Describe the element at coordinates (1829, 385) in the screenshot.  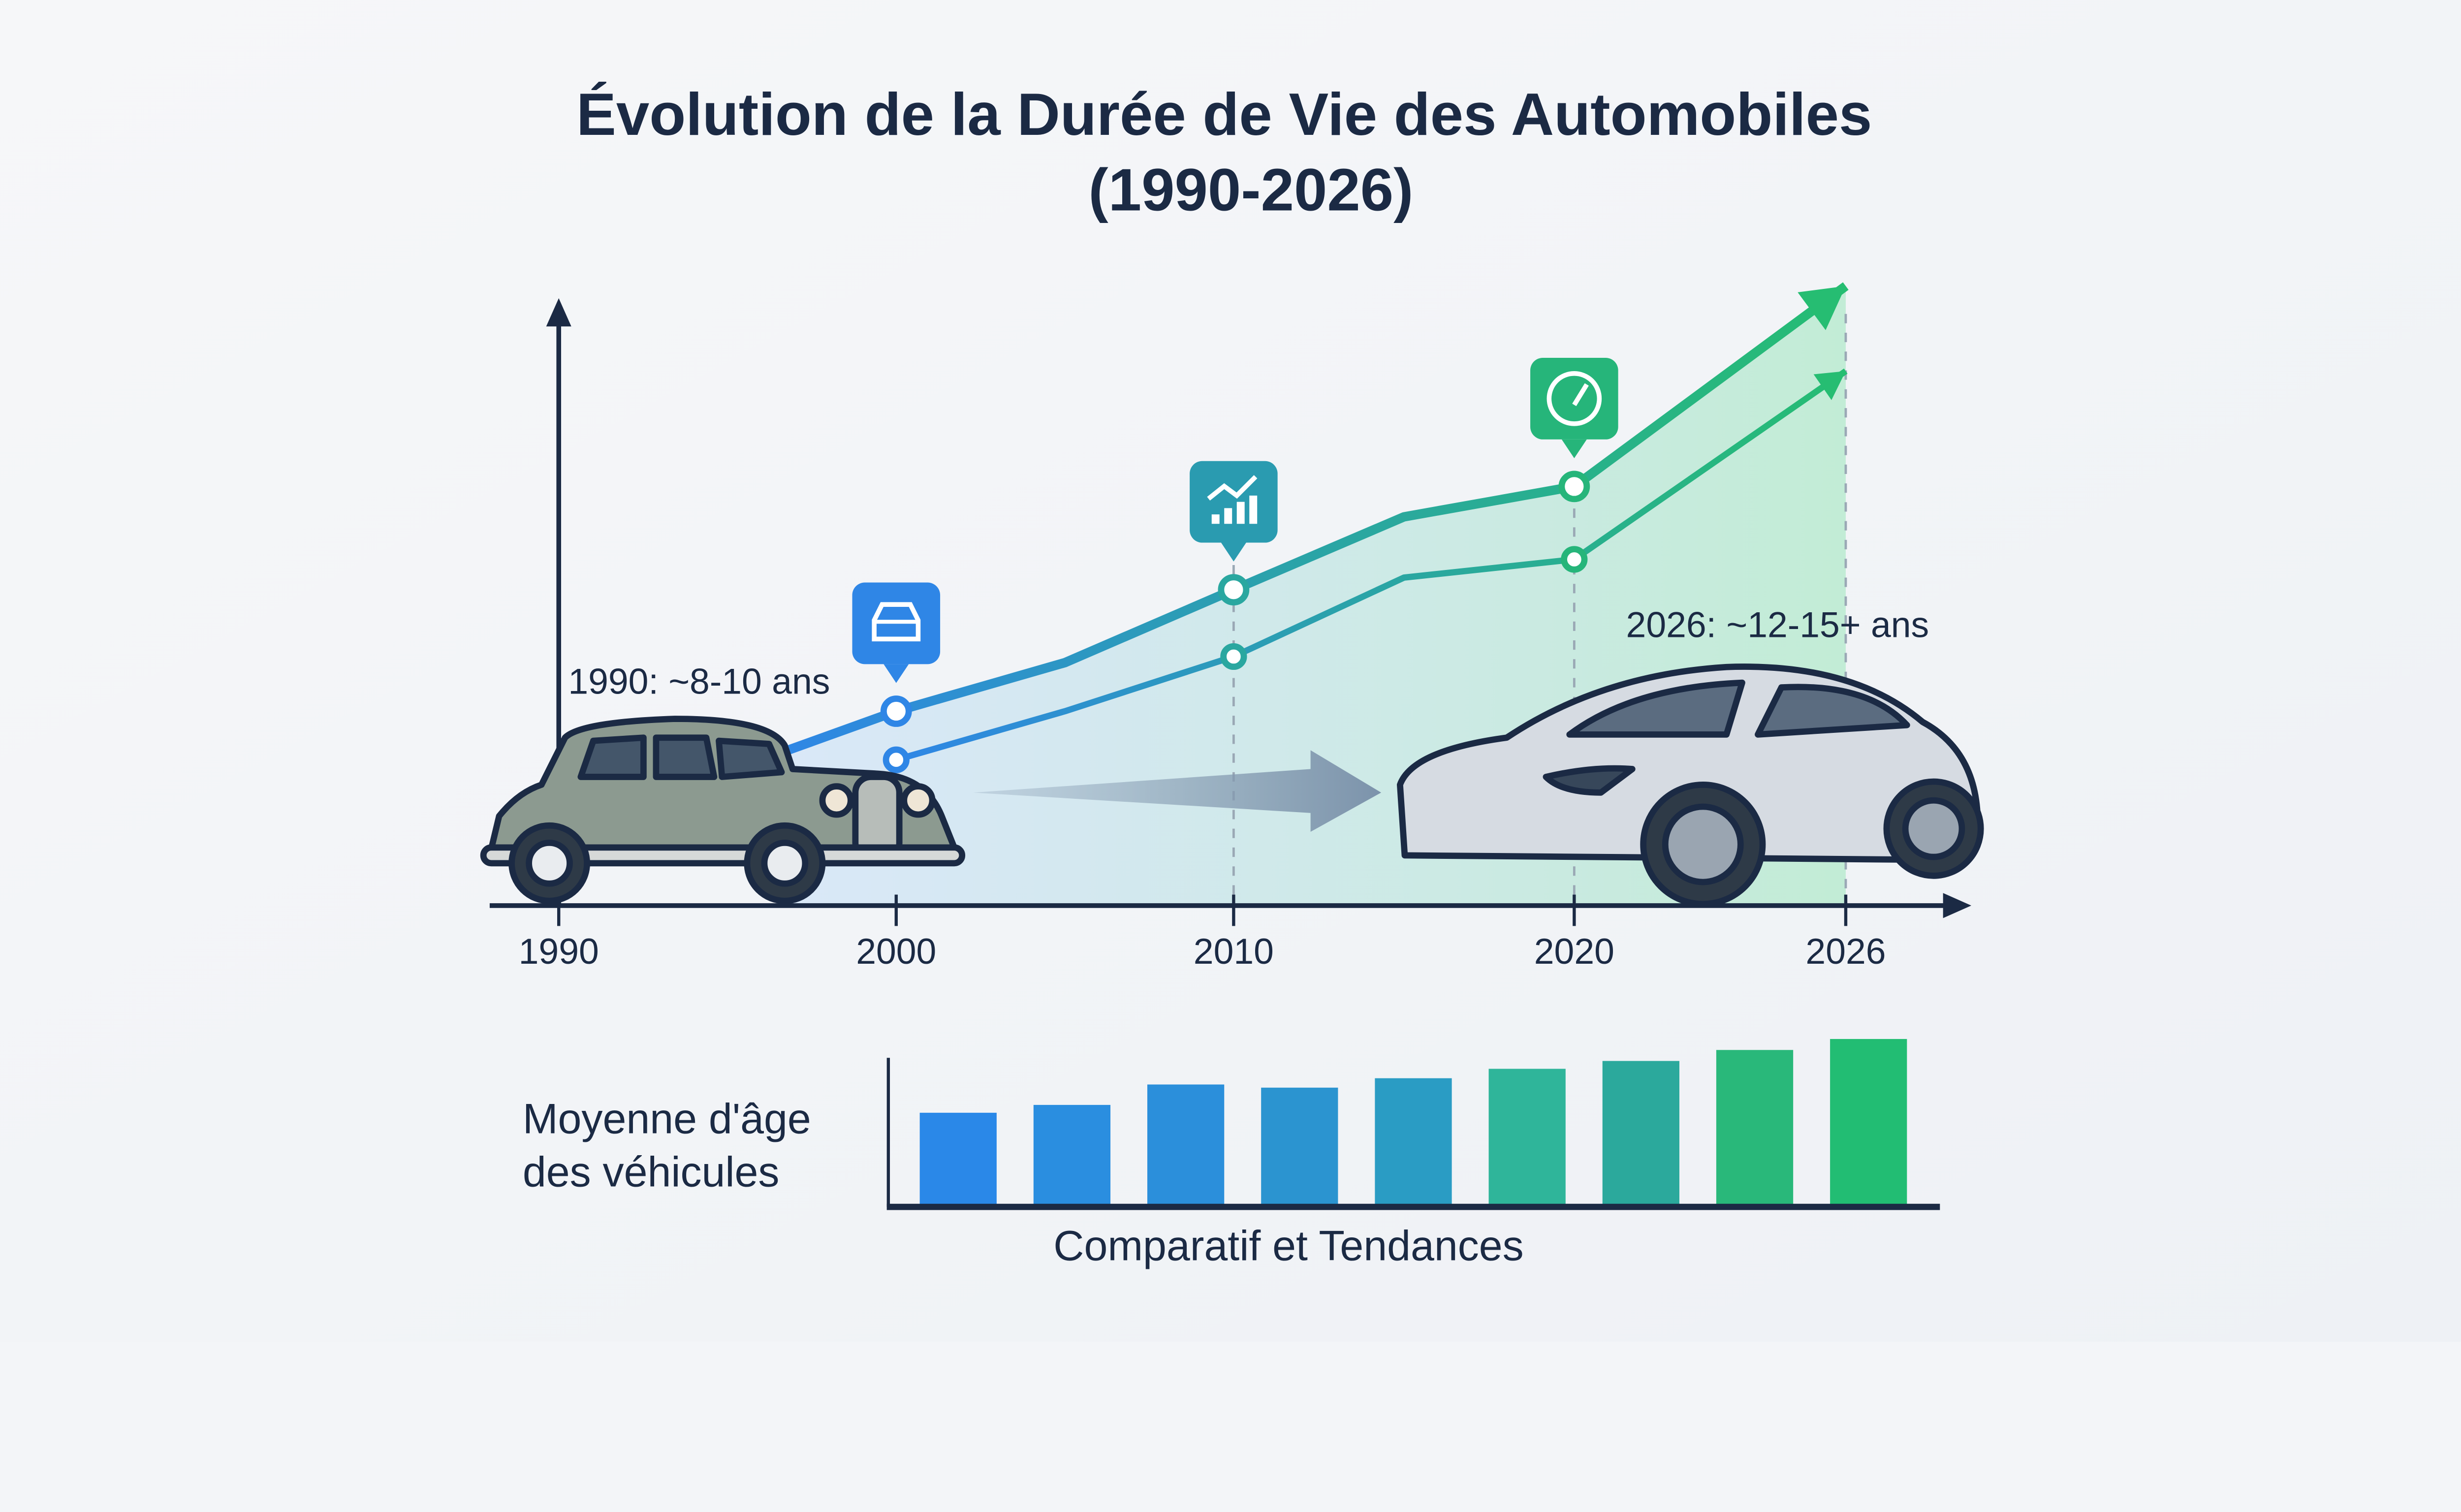
I see `series-arrowhead-lower` at that location.